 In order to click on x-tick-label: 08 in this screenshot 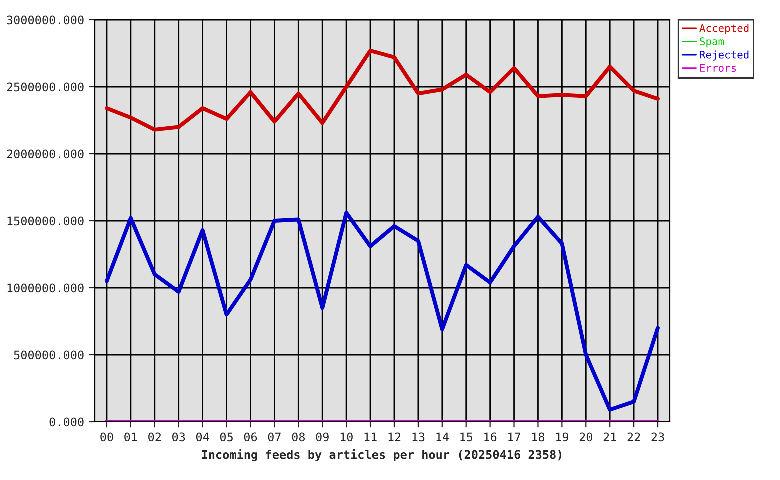, I will do `click(298, 437)`.